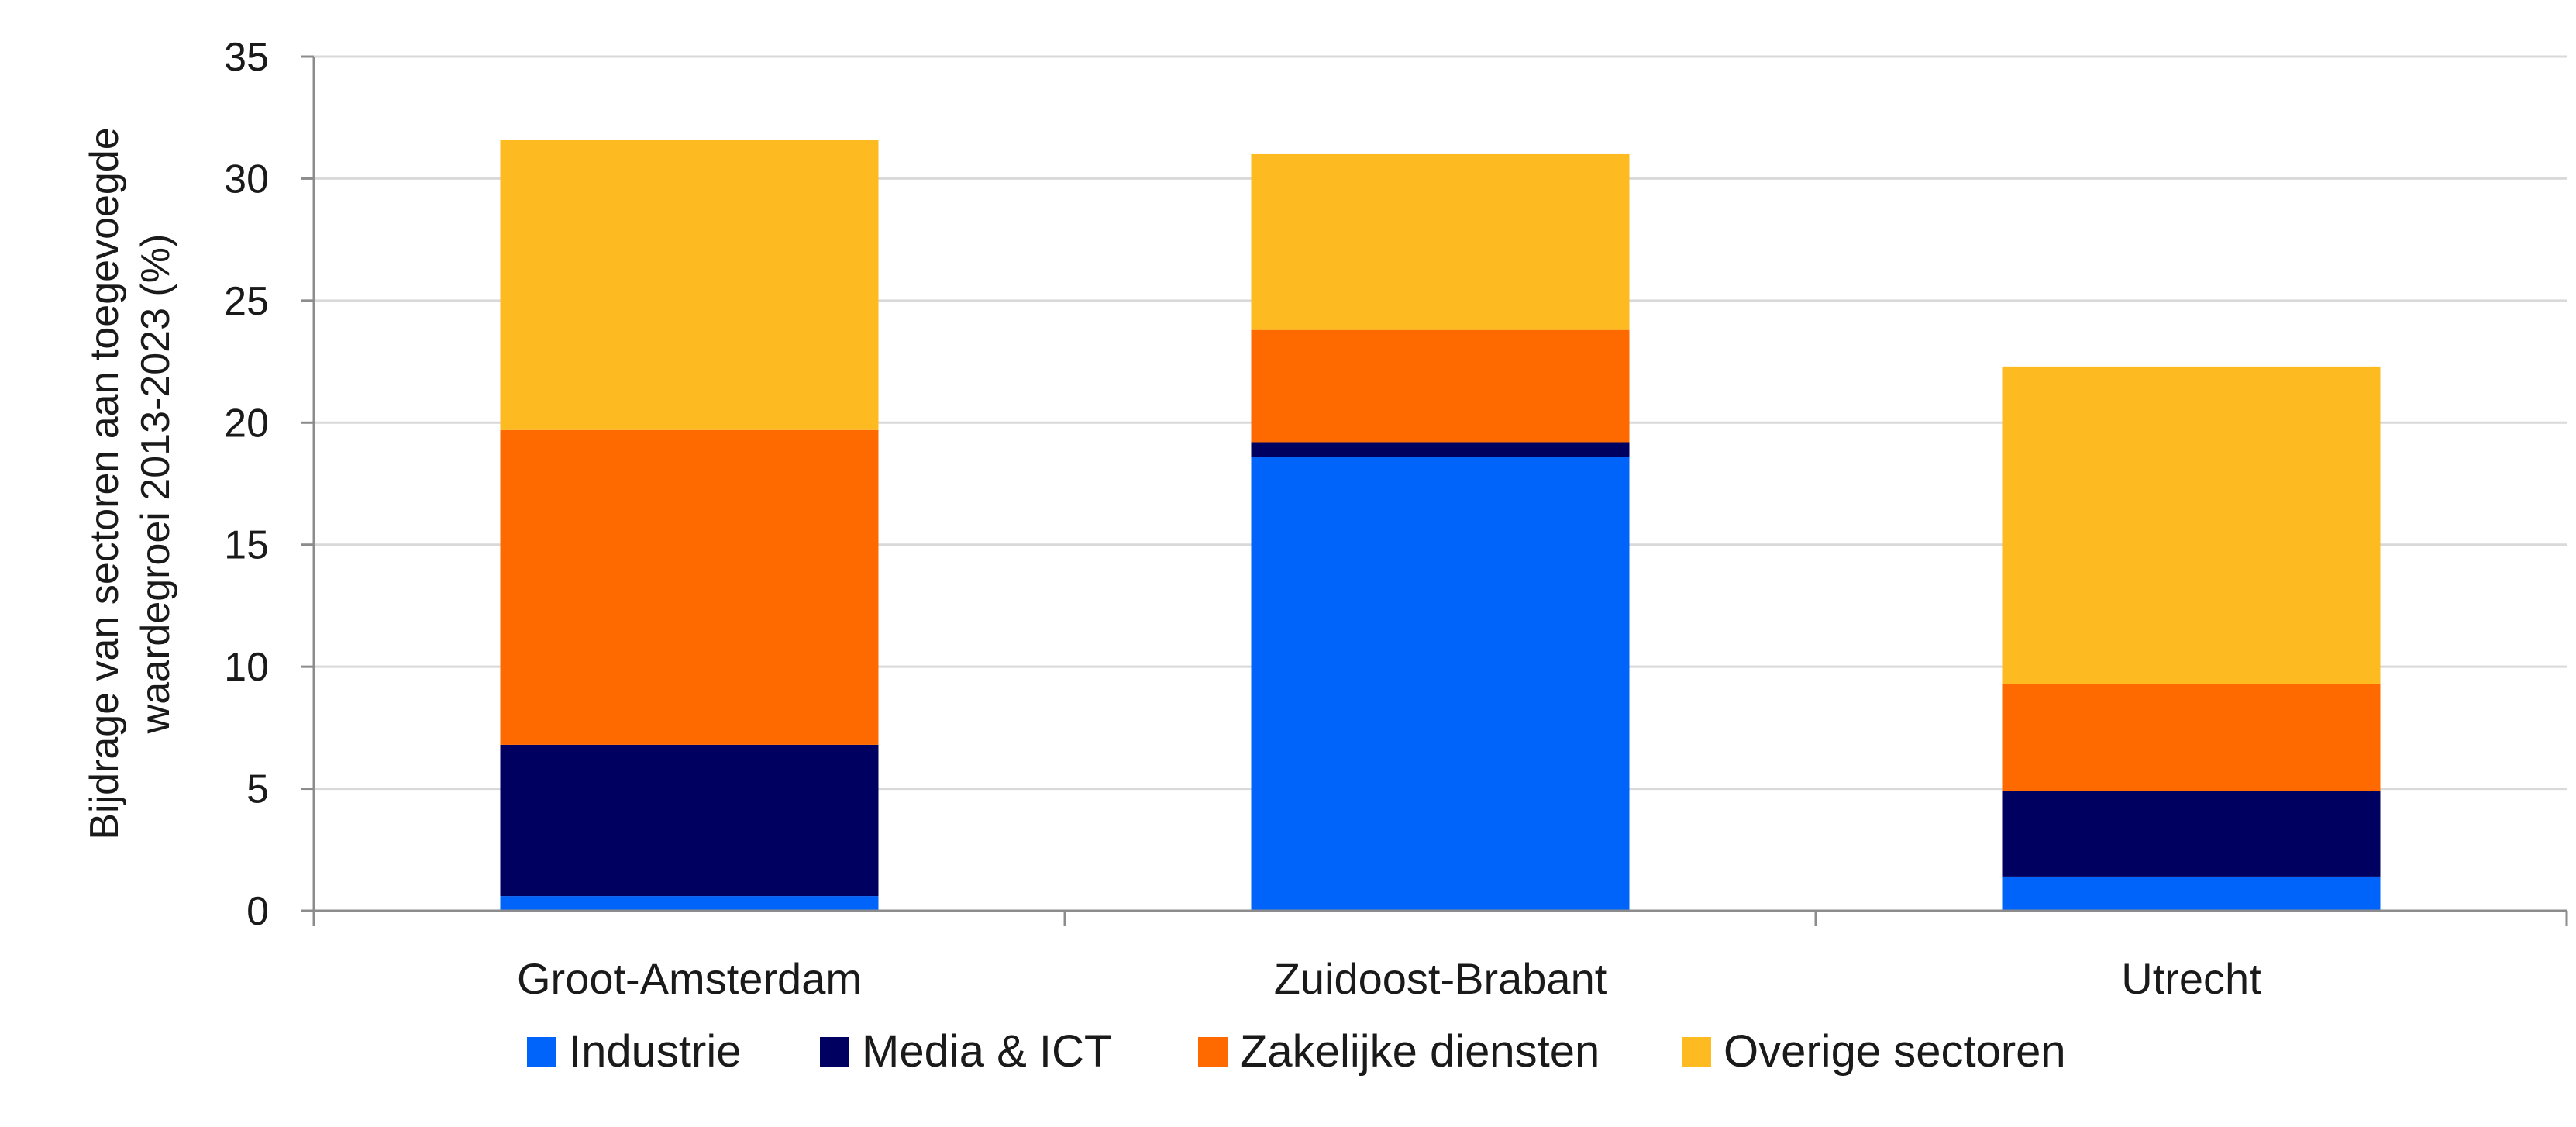  I want to click on y-tick-label: 30, so click(246, 179).